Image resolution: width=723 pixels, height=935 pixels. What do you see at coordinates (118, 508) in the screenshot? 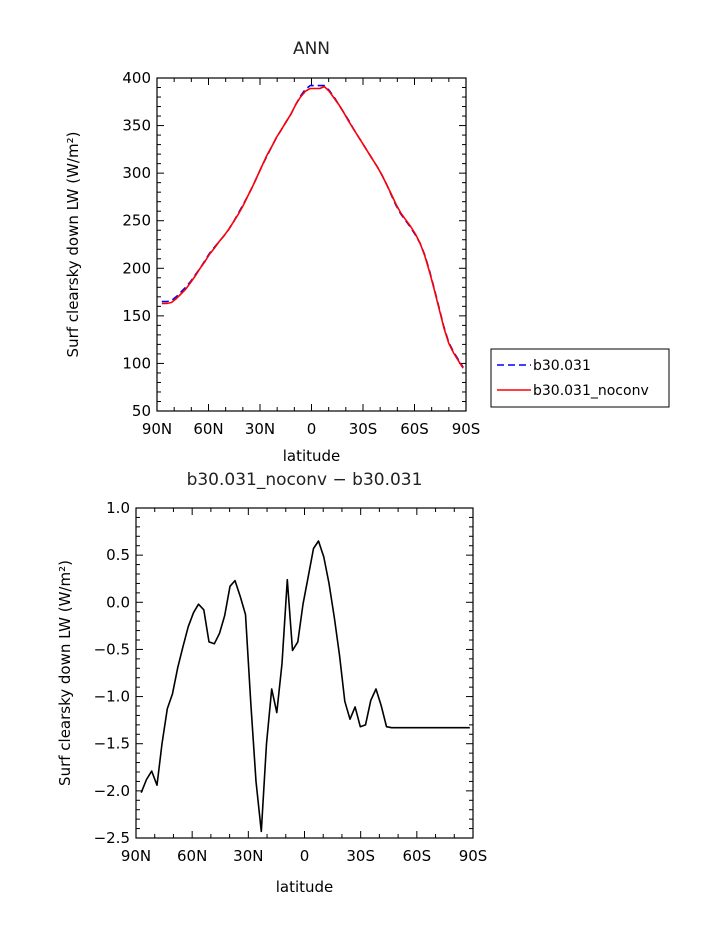
I see `y-tick-label: 1.0` at bounding box center [118, 508].